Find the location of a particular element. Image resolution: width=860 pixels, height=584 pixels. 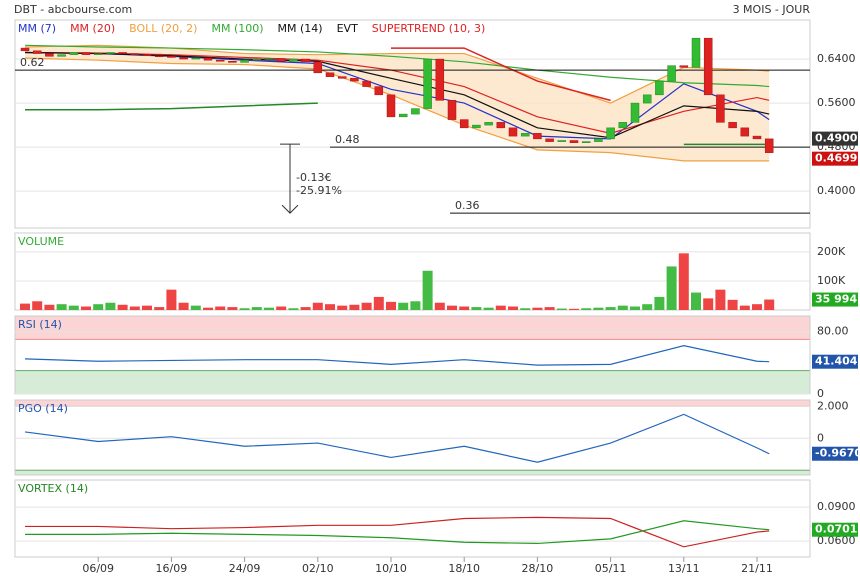

level-label: 0.62 is located at coordinates (32, 62).